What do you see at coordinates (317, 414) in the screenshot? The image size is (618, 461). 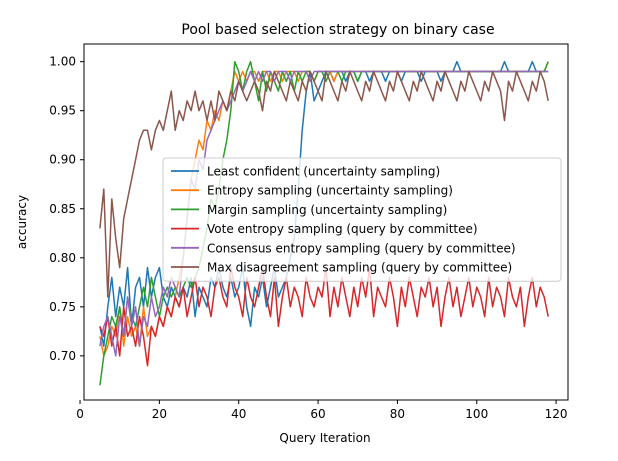 I see `x-tick-label: 60` at bounding box center [317, 414].